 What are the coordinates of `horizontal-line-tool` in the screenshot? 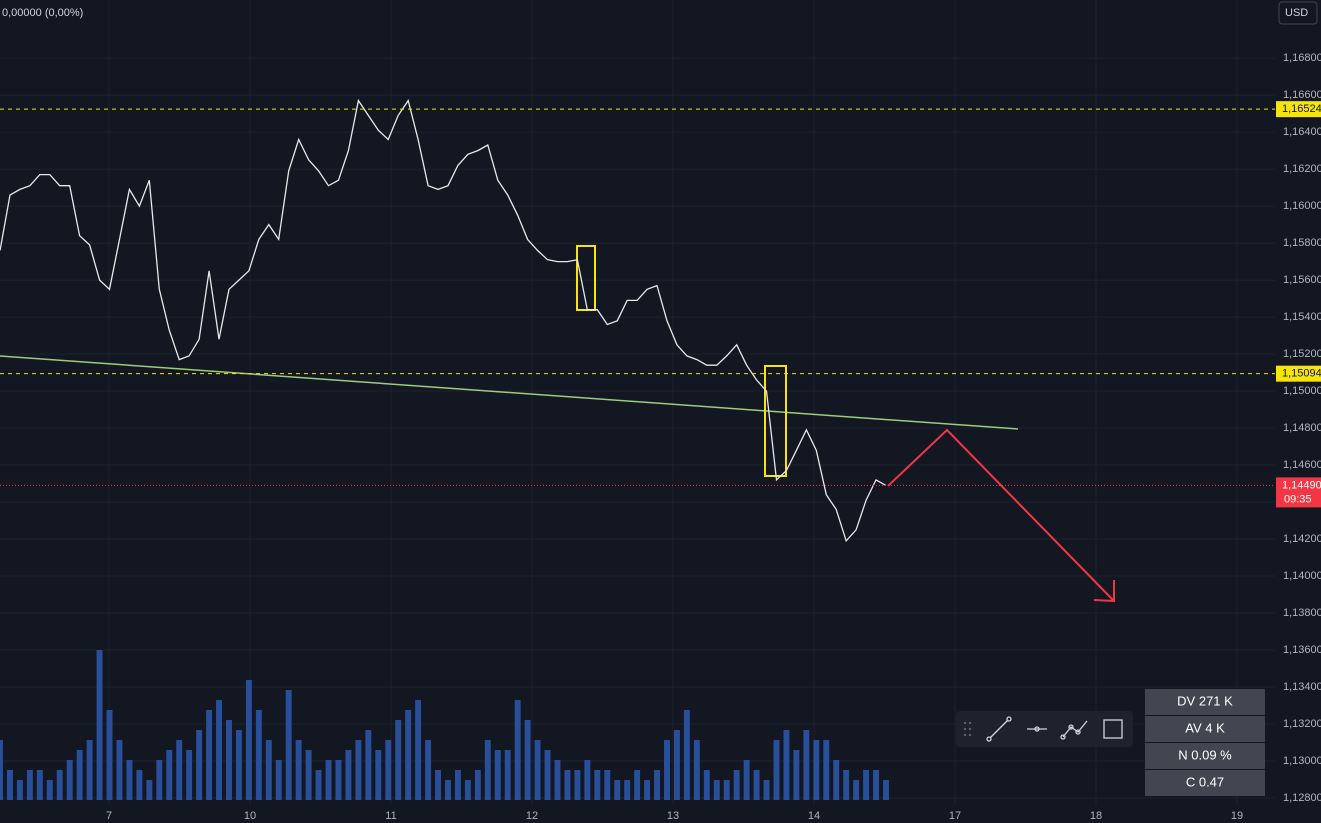 It's located at (1037, 729).